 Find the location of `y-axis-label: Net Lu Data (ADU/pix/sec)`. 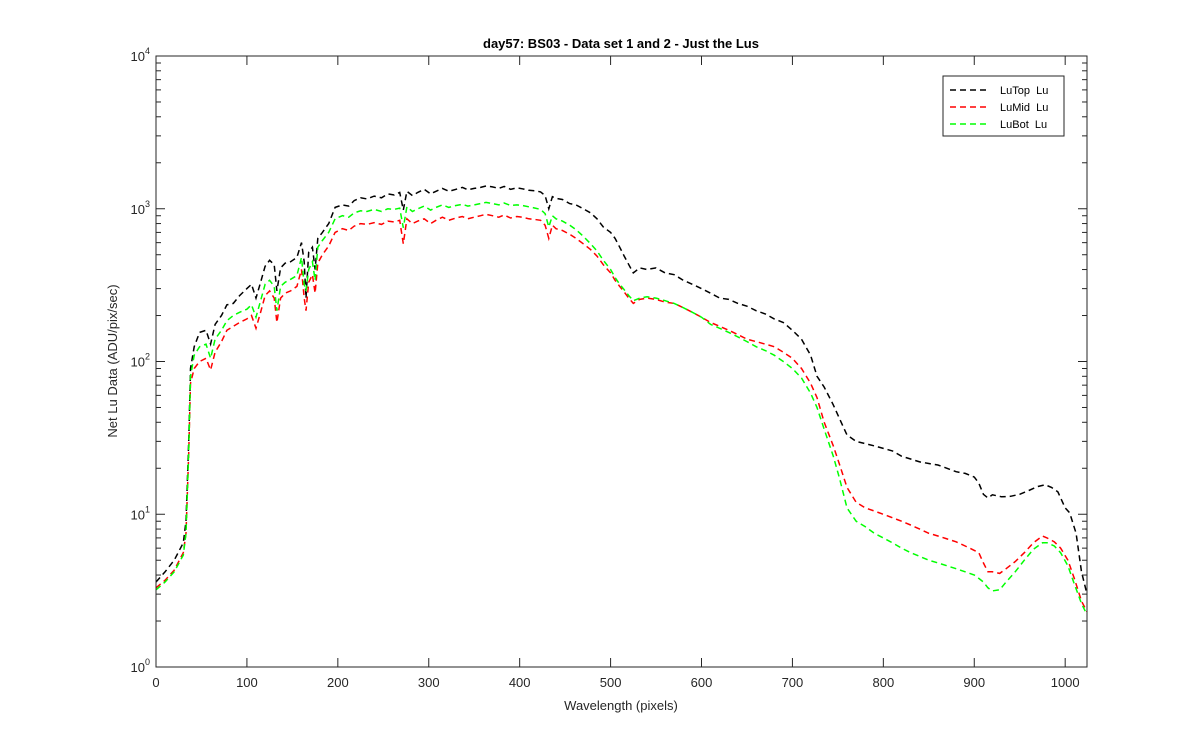

y-axis-label: Net Lu Data (ADU/pix/sec) is located at coordinates (112, 360).